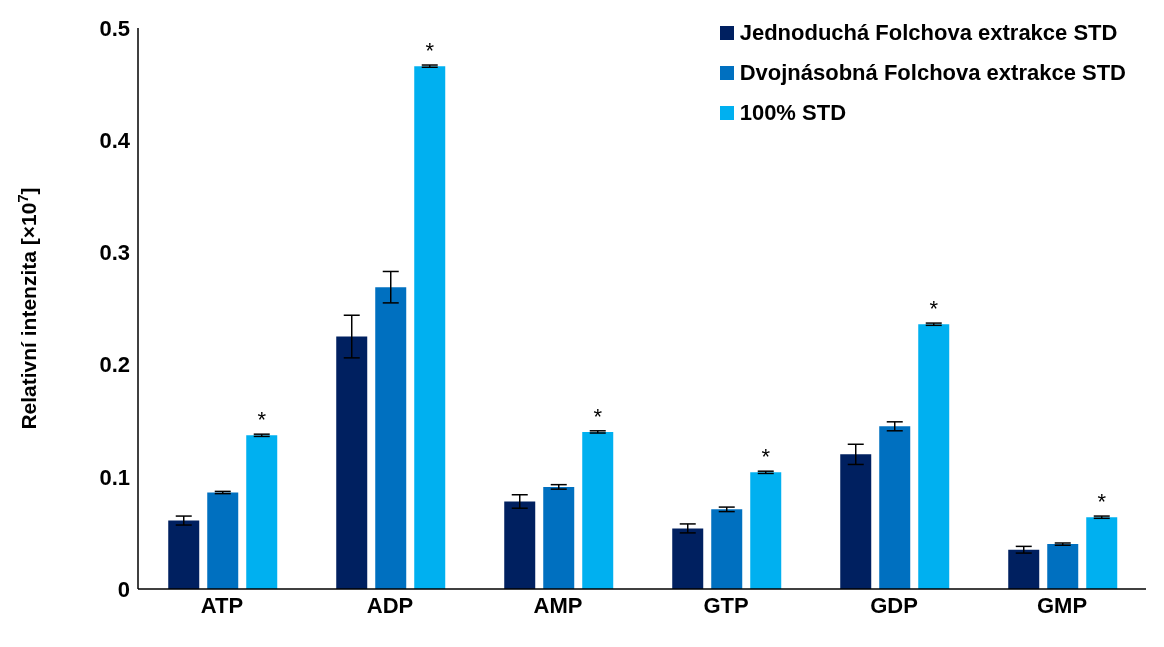  Describe the element at coordinates (114, 365) in the screenshot. I see `y-tick-label: 0.2` at that location.